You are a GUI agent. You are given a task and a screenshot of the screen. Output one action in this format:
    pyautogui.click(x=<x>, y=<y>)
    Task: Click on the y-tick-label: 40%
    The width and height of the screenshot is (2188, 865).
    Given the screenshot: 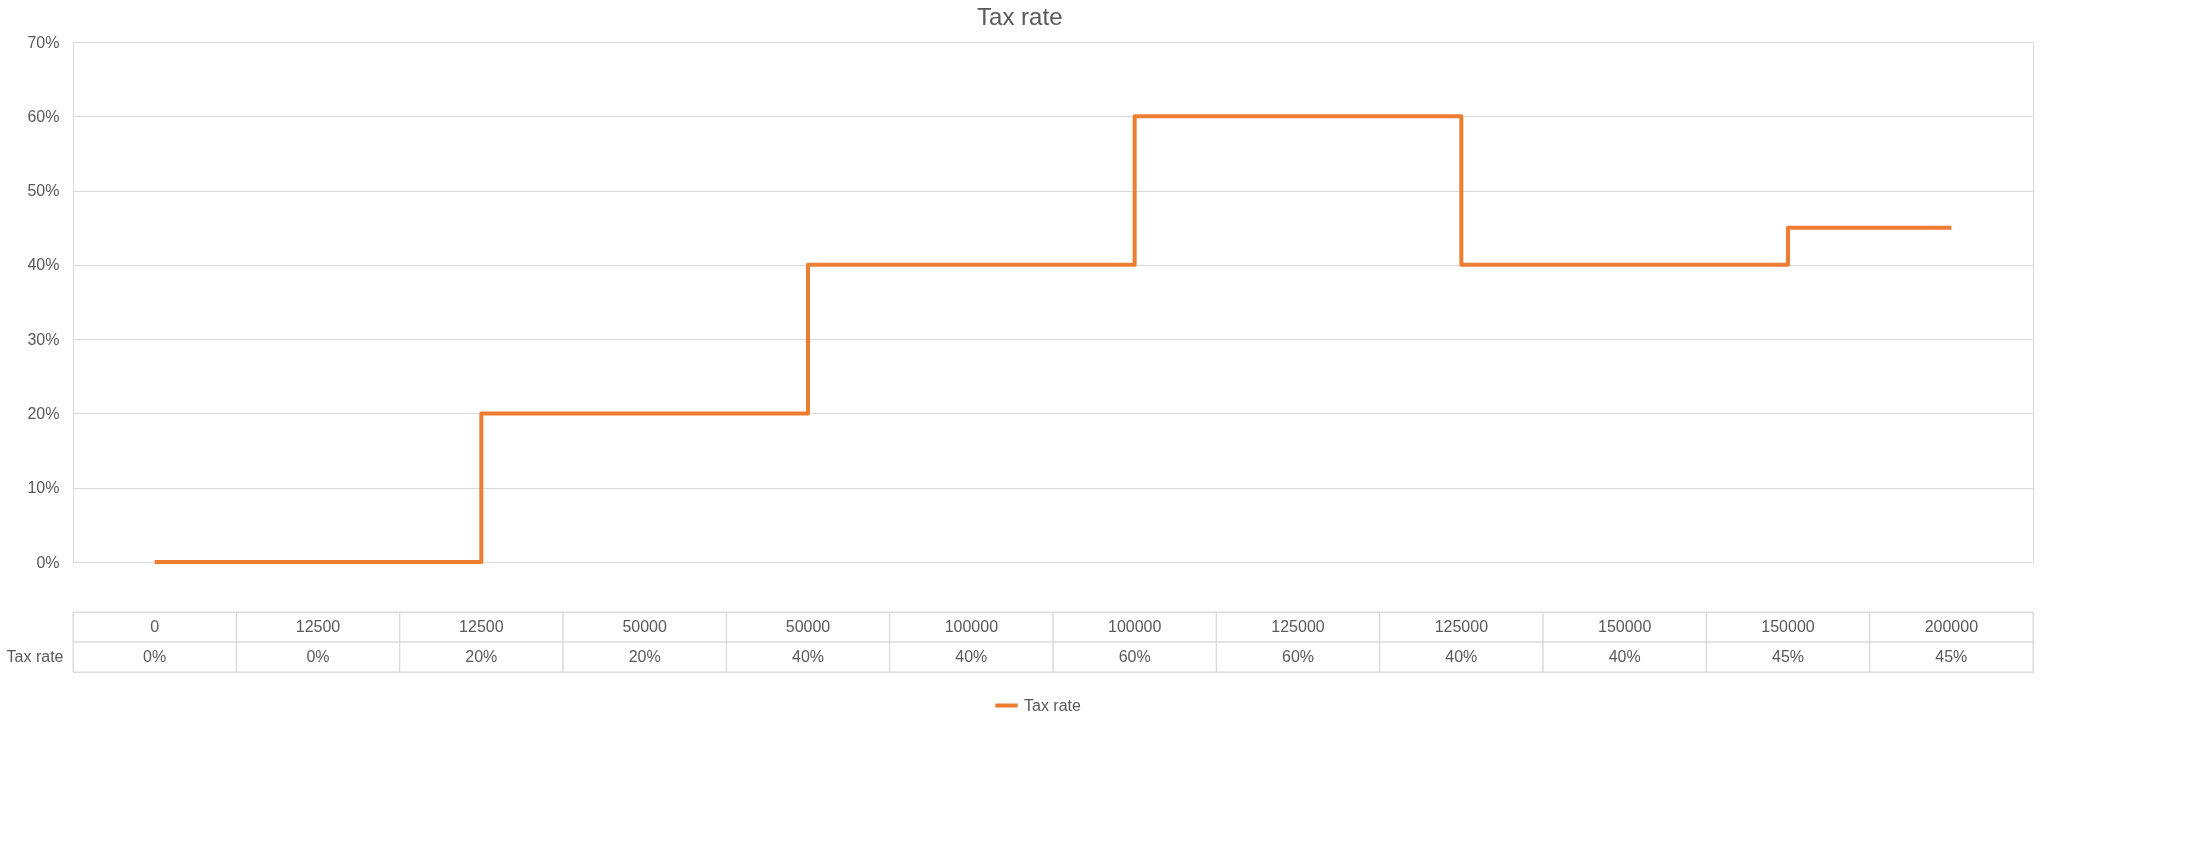 What is the action you would take?
    pyautogui.click(x=43, y=265)
    